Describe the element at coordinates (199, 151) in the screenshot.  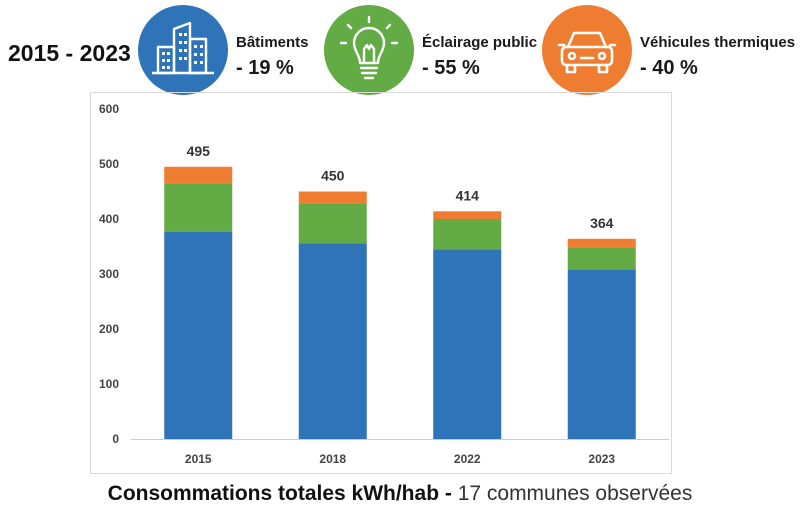
I see `total-label: 495` at that location.